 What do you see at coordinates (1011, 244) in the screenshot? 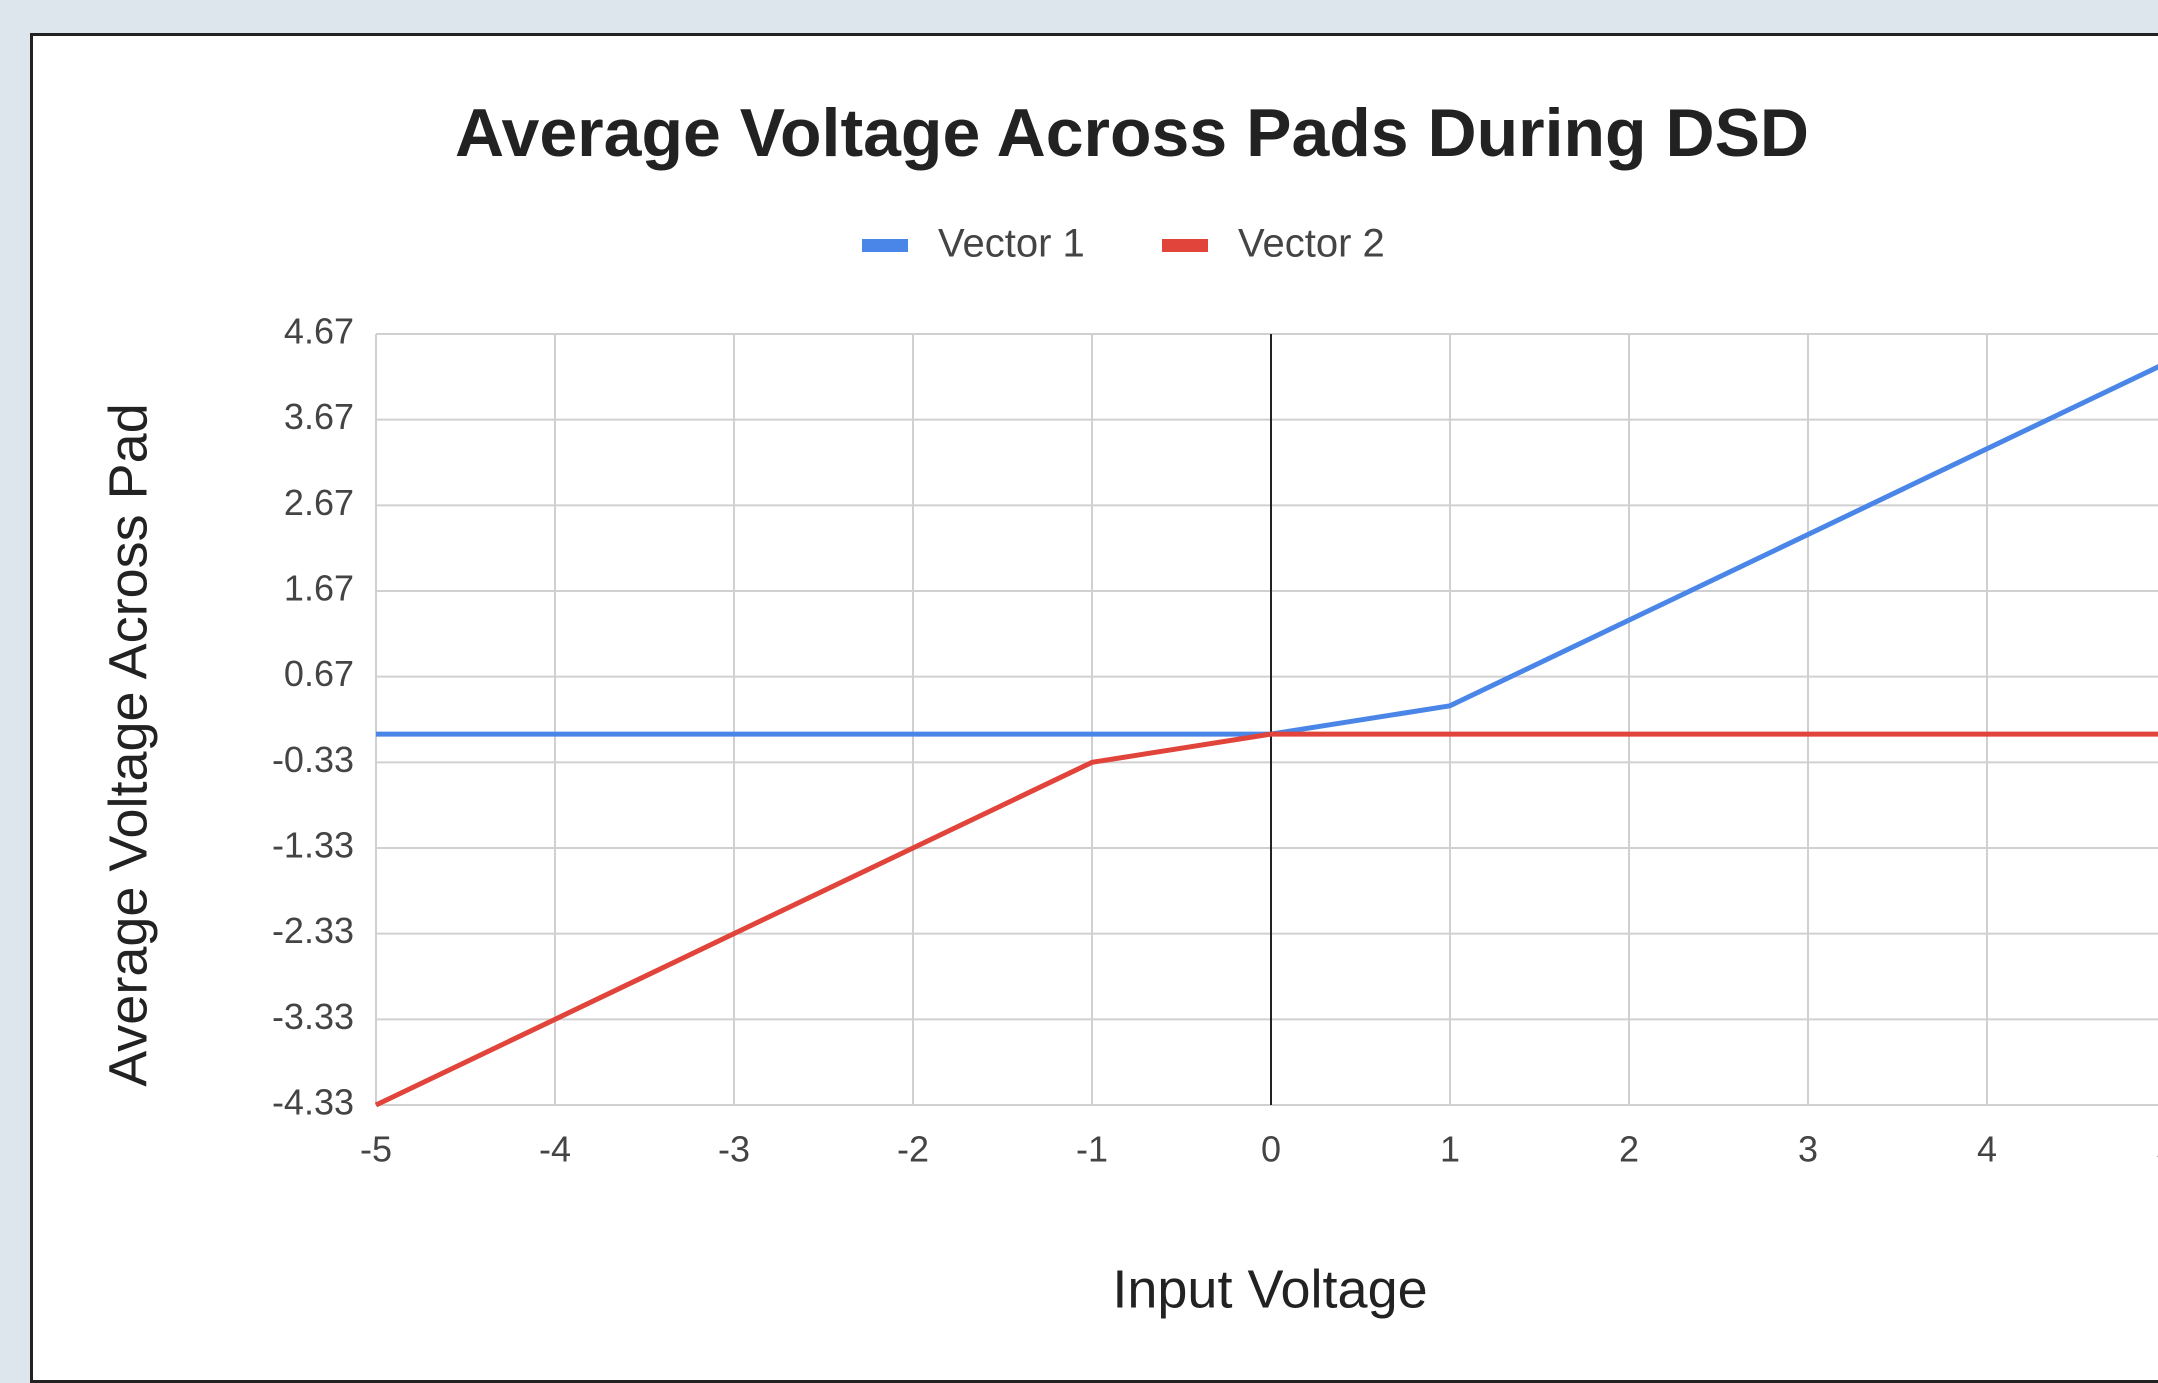
I see `legend-label: Vector 1` at bounding box center [1011, 244].